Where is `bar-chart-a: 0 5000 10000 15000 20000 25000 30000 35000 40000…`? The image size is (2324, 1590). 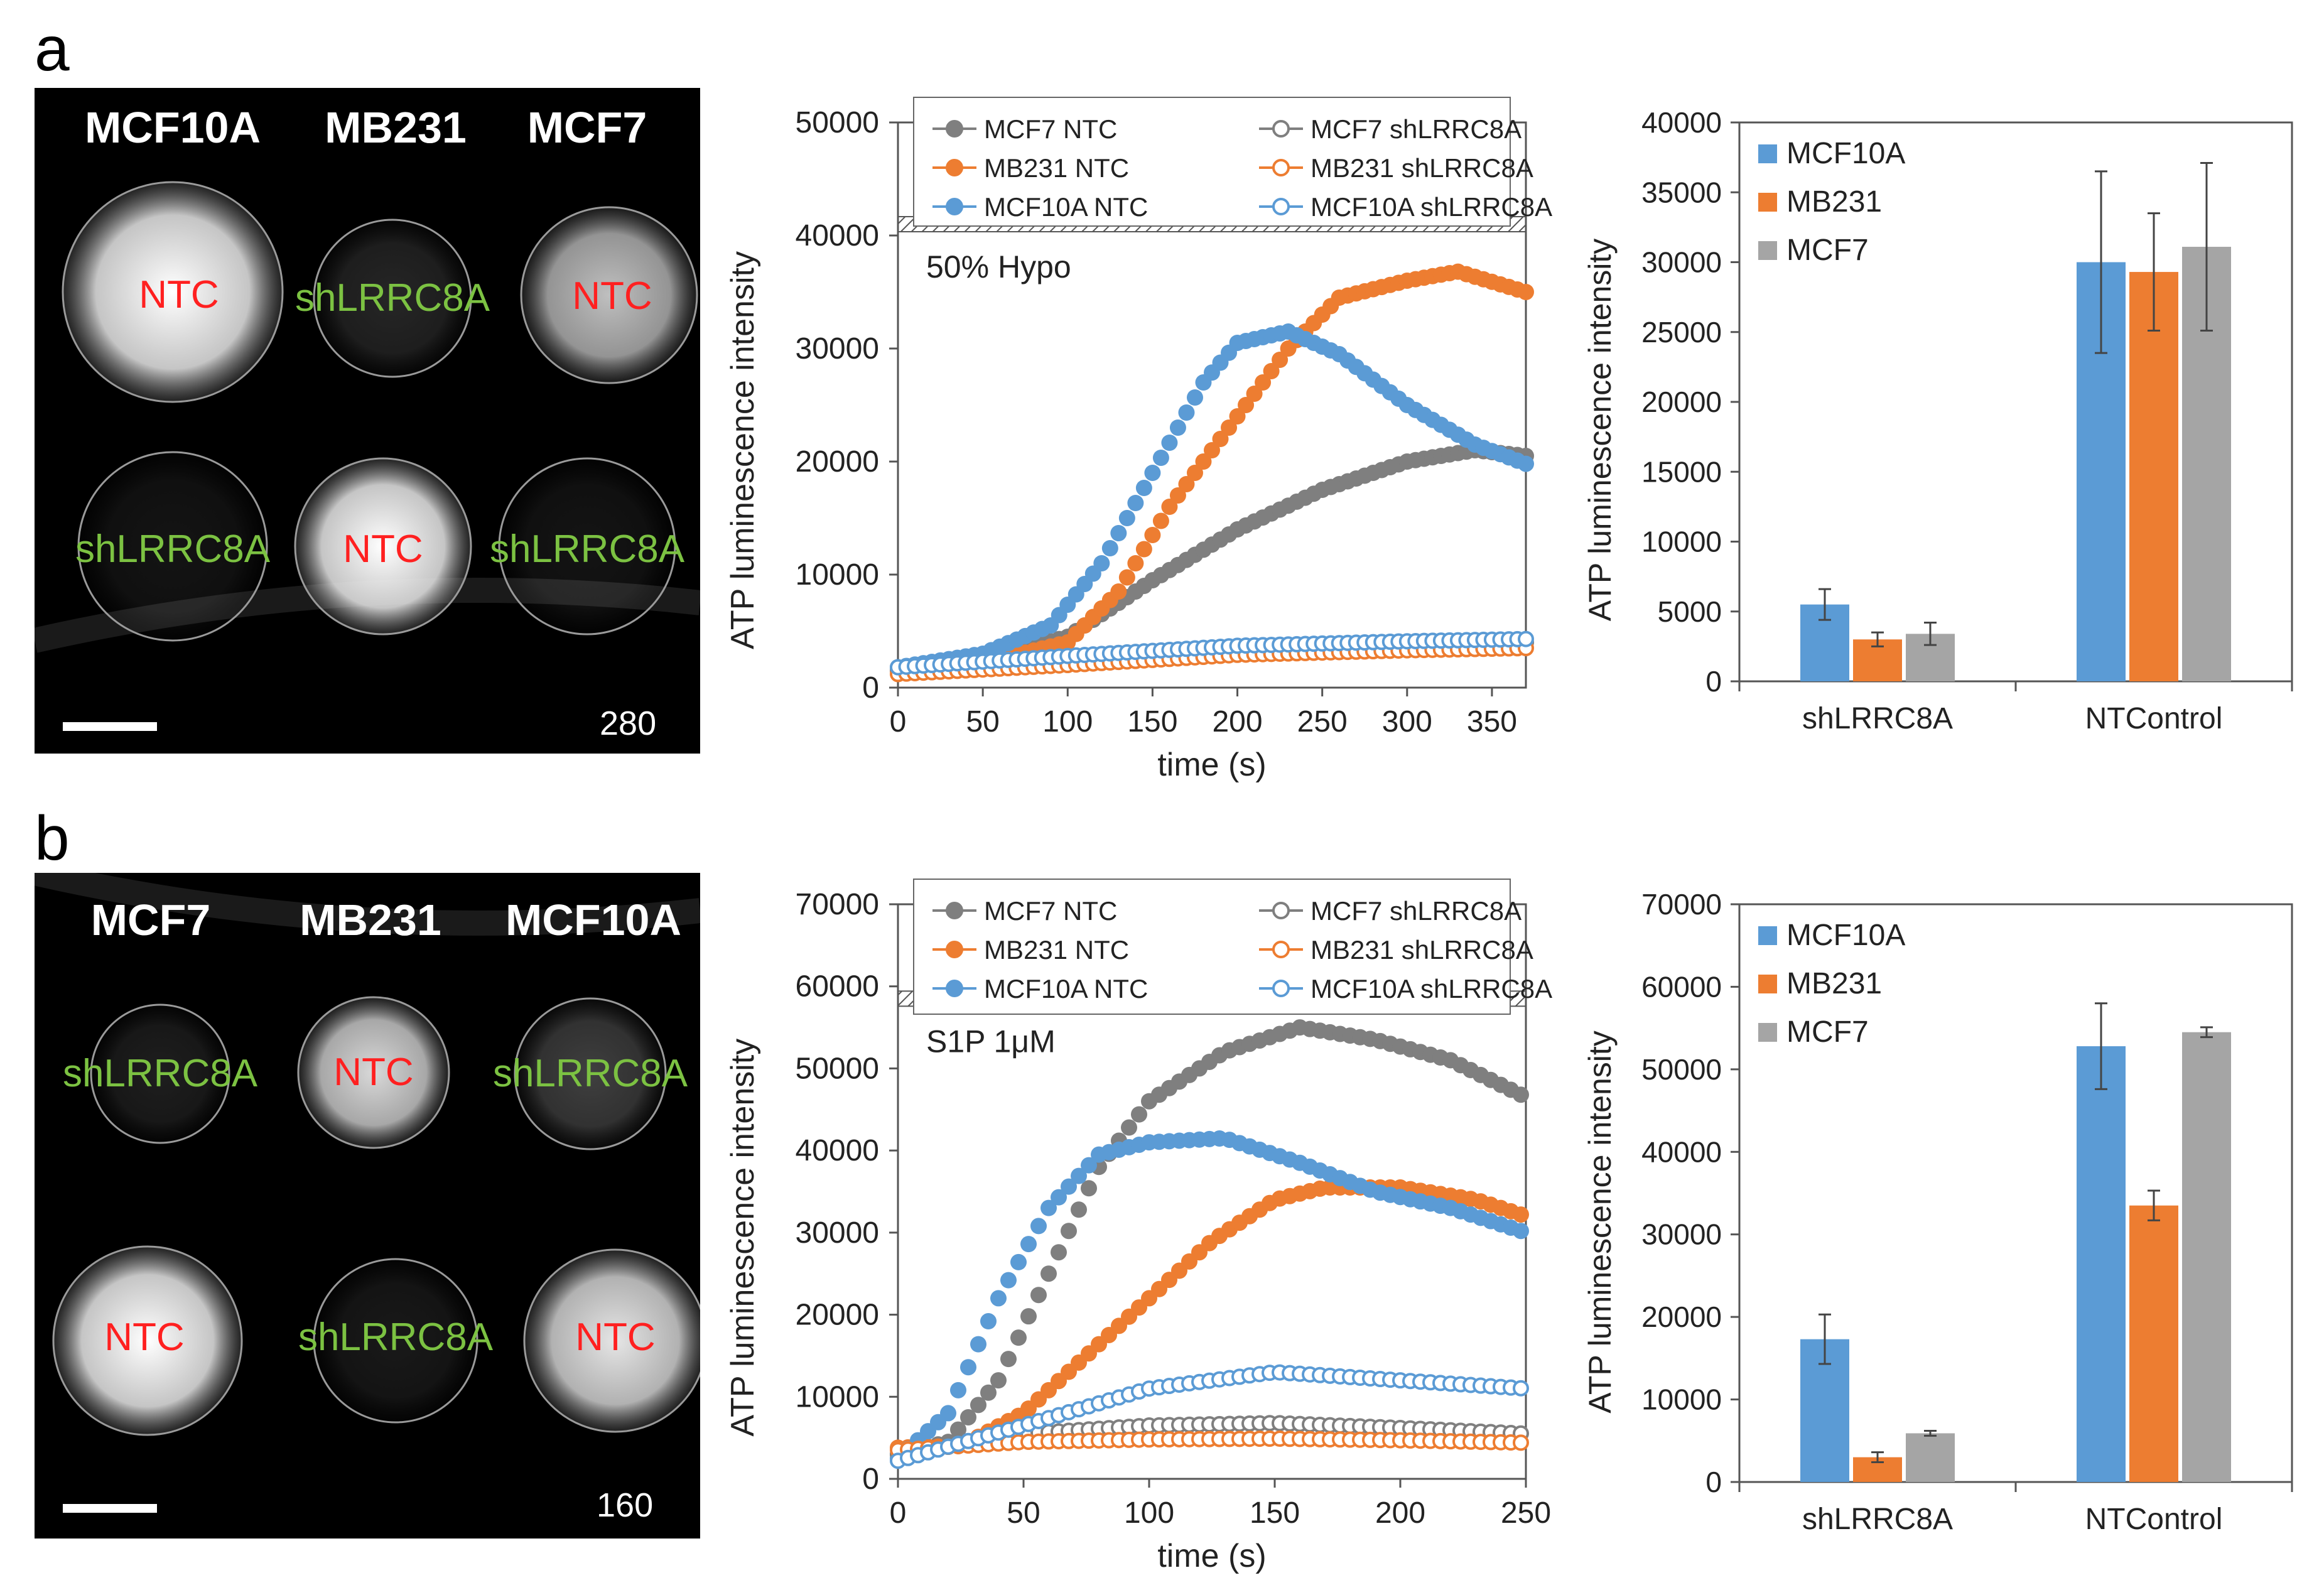 bar-chart-a: 0 5000 10000 15000 20000 25000 30000 35000 40000… is located at coordinates (1937, 420).